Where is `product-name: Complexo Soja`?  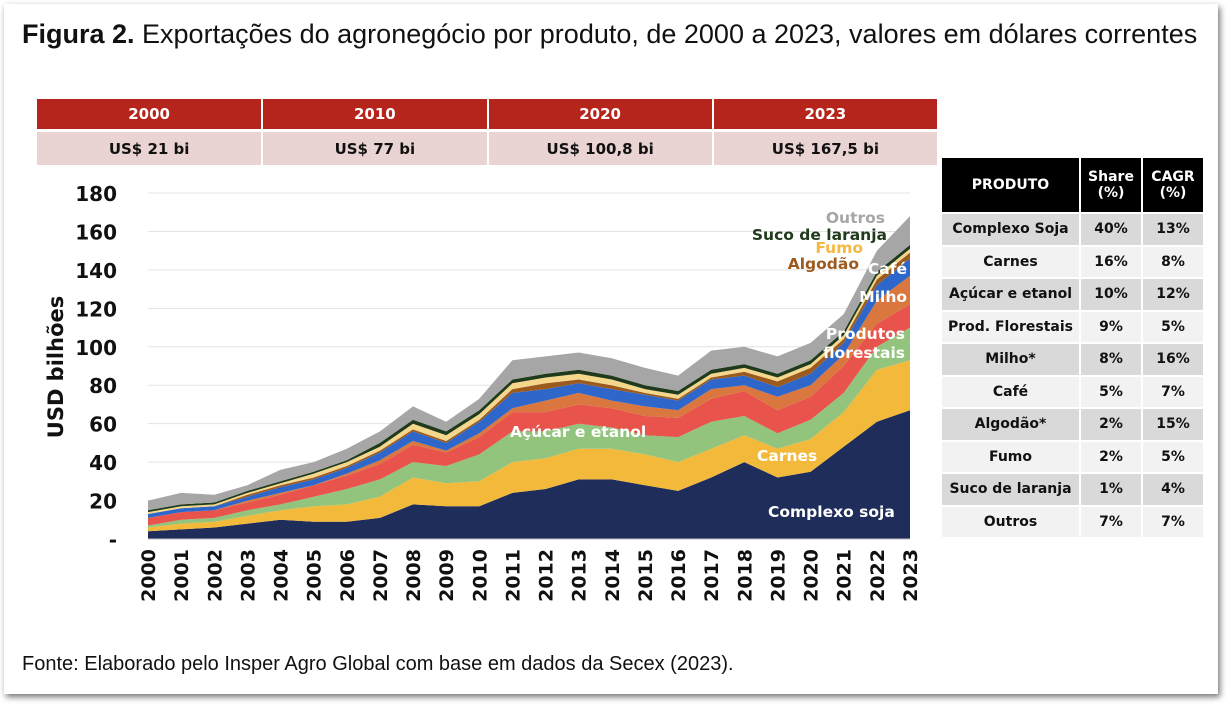 product-name: Complexo Soja is located at coordinates (1011, 229).